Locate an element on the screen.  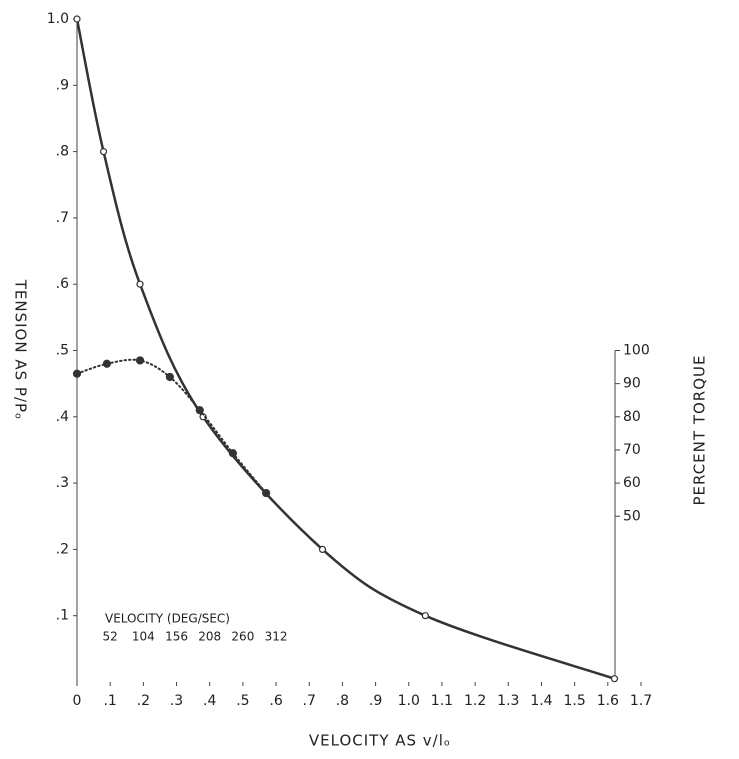
x-tick-label: 1.2 is located at coordinates (475, 701).